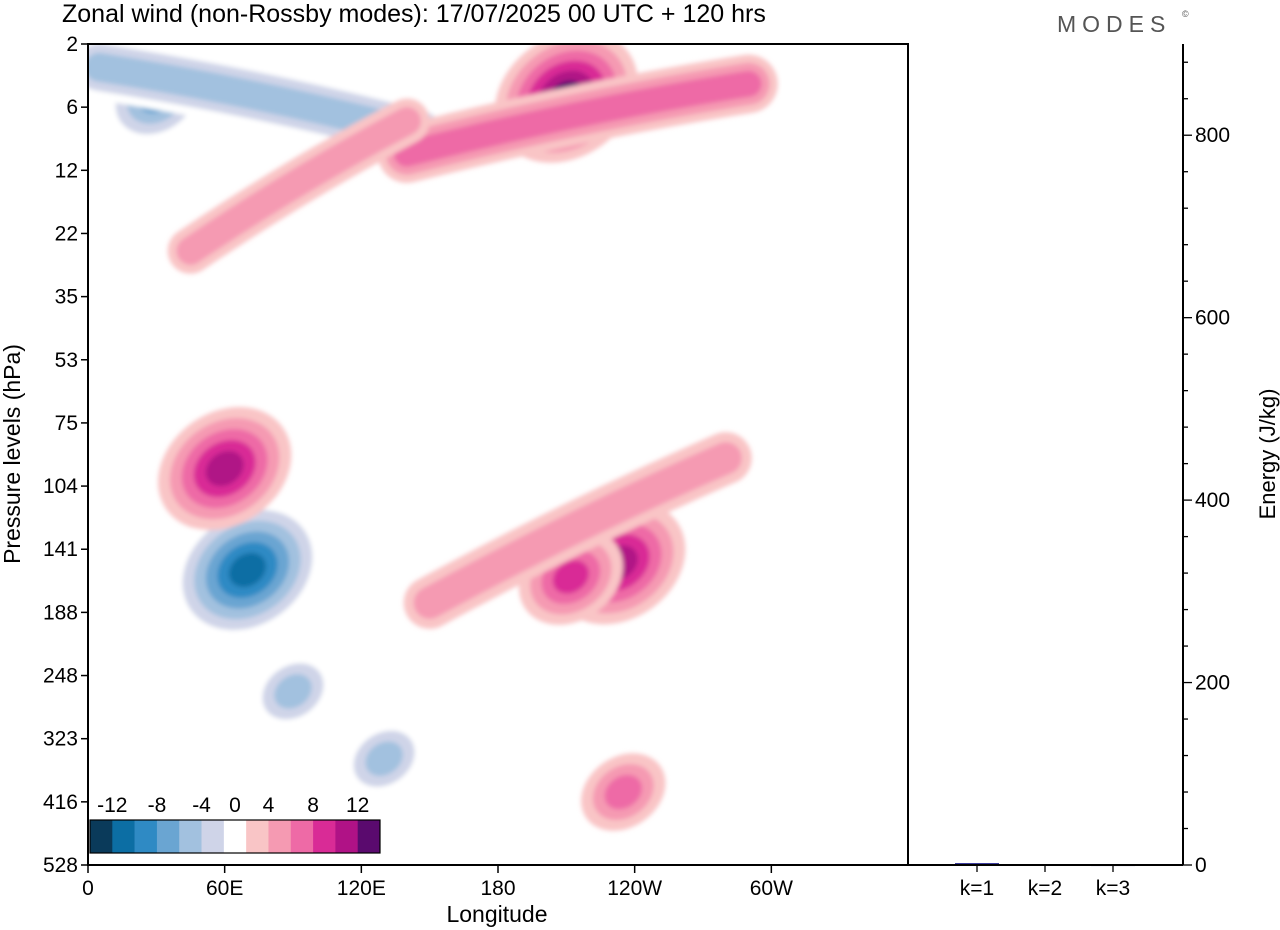  What do you see at coordinates (60, 549) in the screenshot?
I see `y-tick-label: 141` at bounding box center [60, 549].